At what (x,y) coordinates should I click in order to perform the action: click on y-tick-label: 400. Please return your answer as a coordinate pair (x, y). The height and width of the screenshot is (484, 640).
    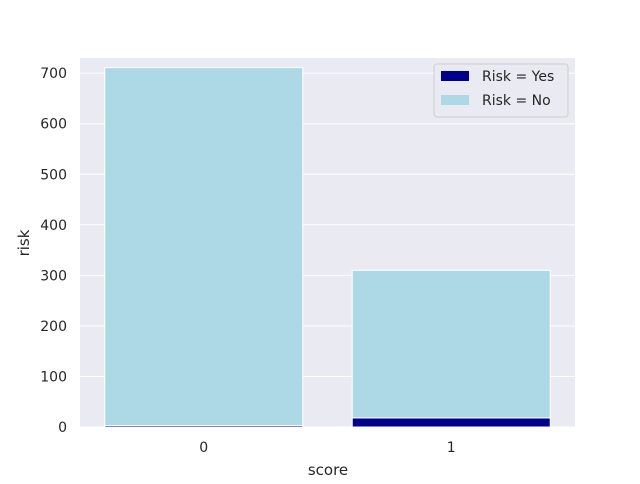
    Looking at the image, I should click on (53, 226).